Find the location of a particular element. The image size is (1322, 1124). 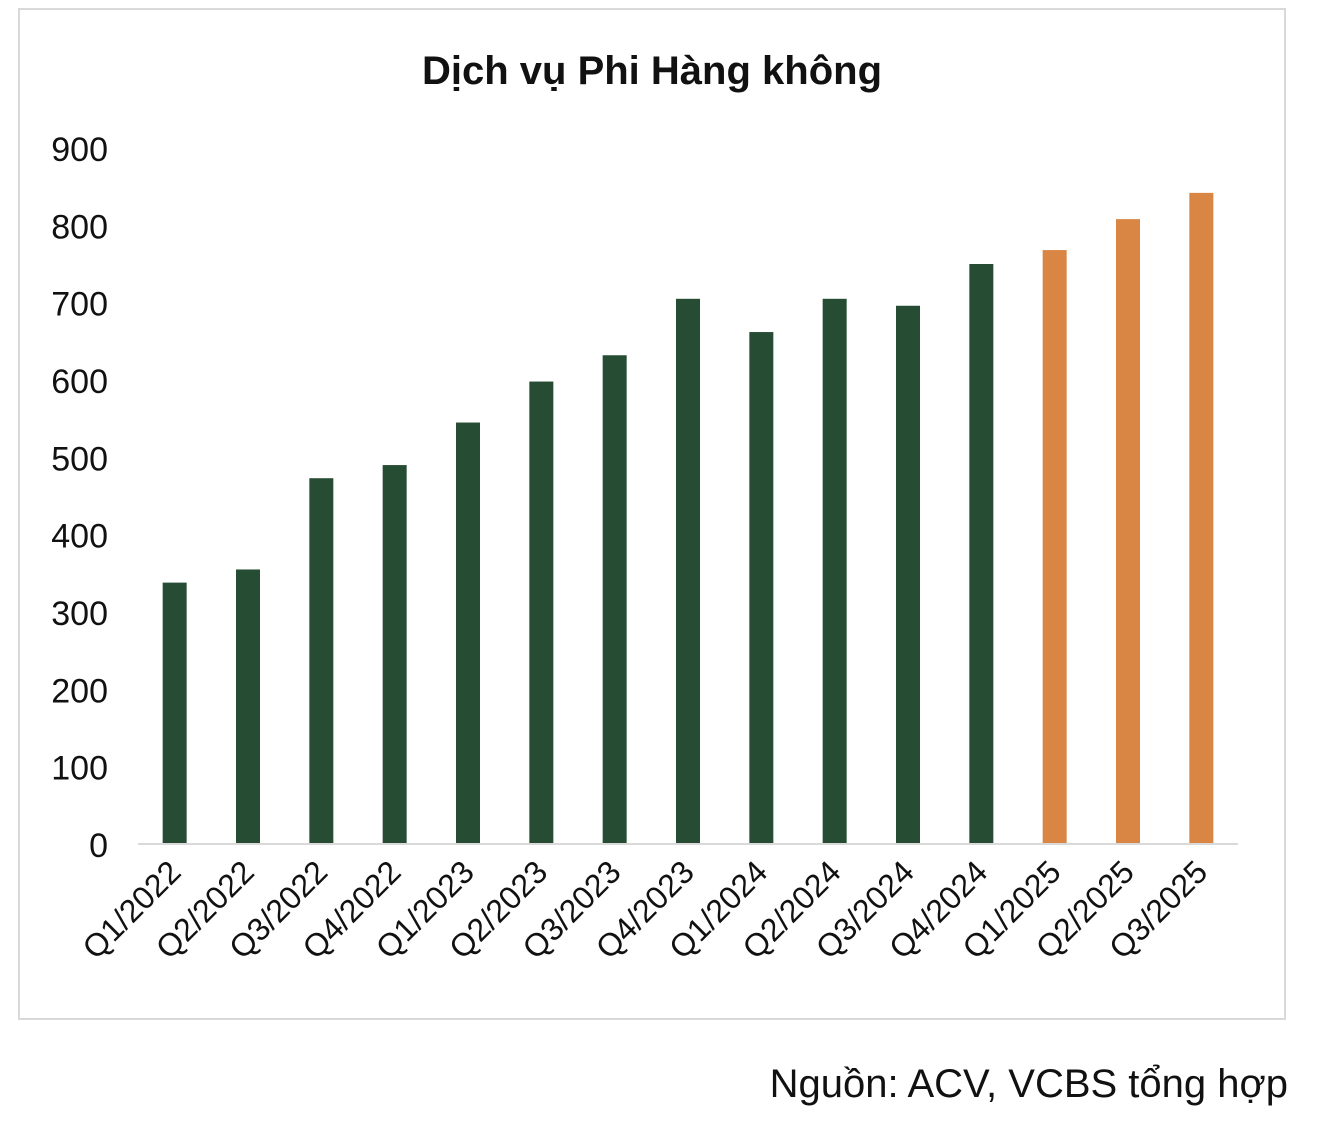

y-tick-label: 500 is located at coordinates (79, 459).